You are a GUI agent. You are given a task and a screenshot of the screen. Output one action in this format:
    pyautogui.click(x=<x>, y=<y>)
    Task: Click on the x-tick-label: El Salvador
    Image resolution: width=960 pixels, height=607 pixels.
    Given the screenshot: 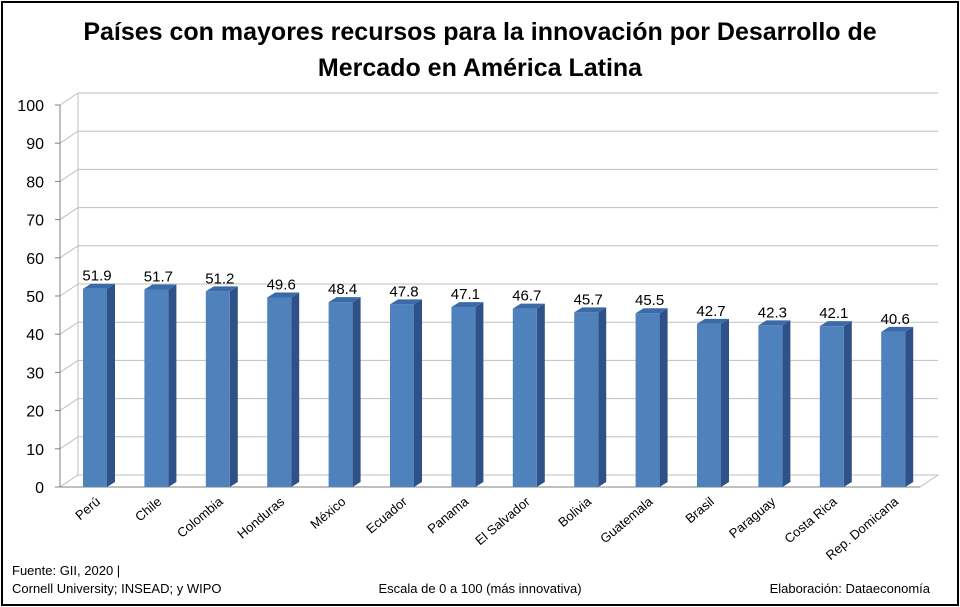 What is the action you would take?
    pyautogui.click(x=502, y=520)
    